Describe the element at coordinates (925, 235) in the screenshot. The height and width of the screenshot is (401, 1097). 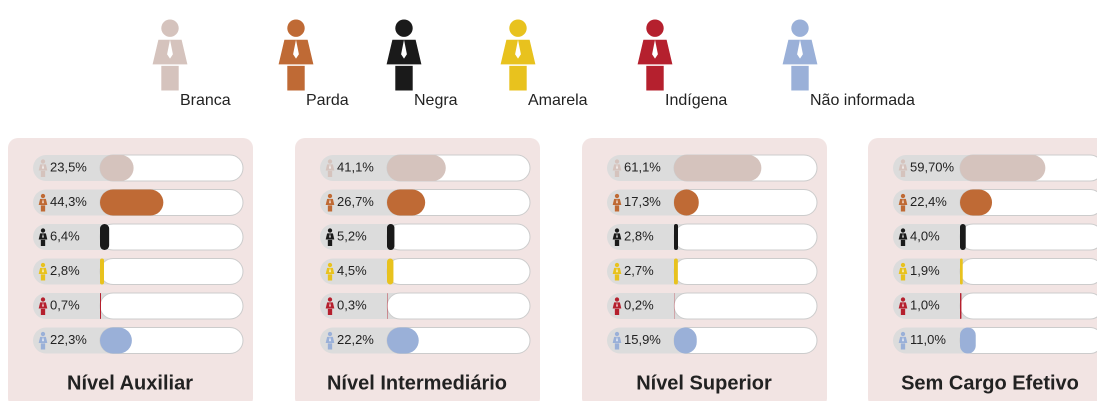
I see `value-label: 4,0%` at that location.